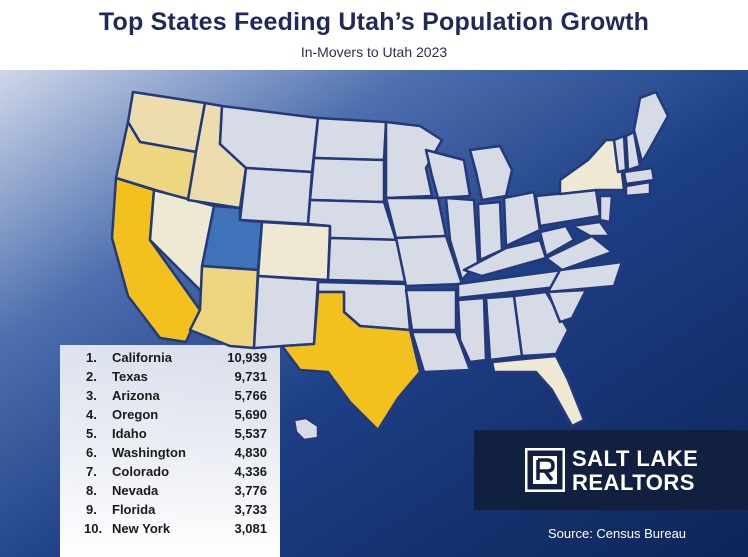 Image resolution: width=748 pixels, height=557 pixels. Describe the element at coordinates (174, 511) in the screenshot. I see `list-item: 9. Florida 3,733` at that location.